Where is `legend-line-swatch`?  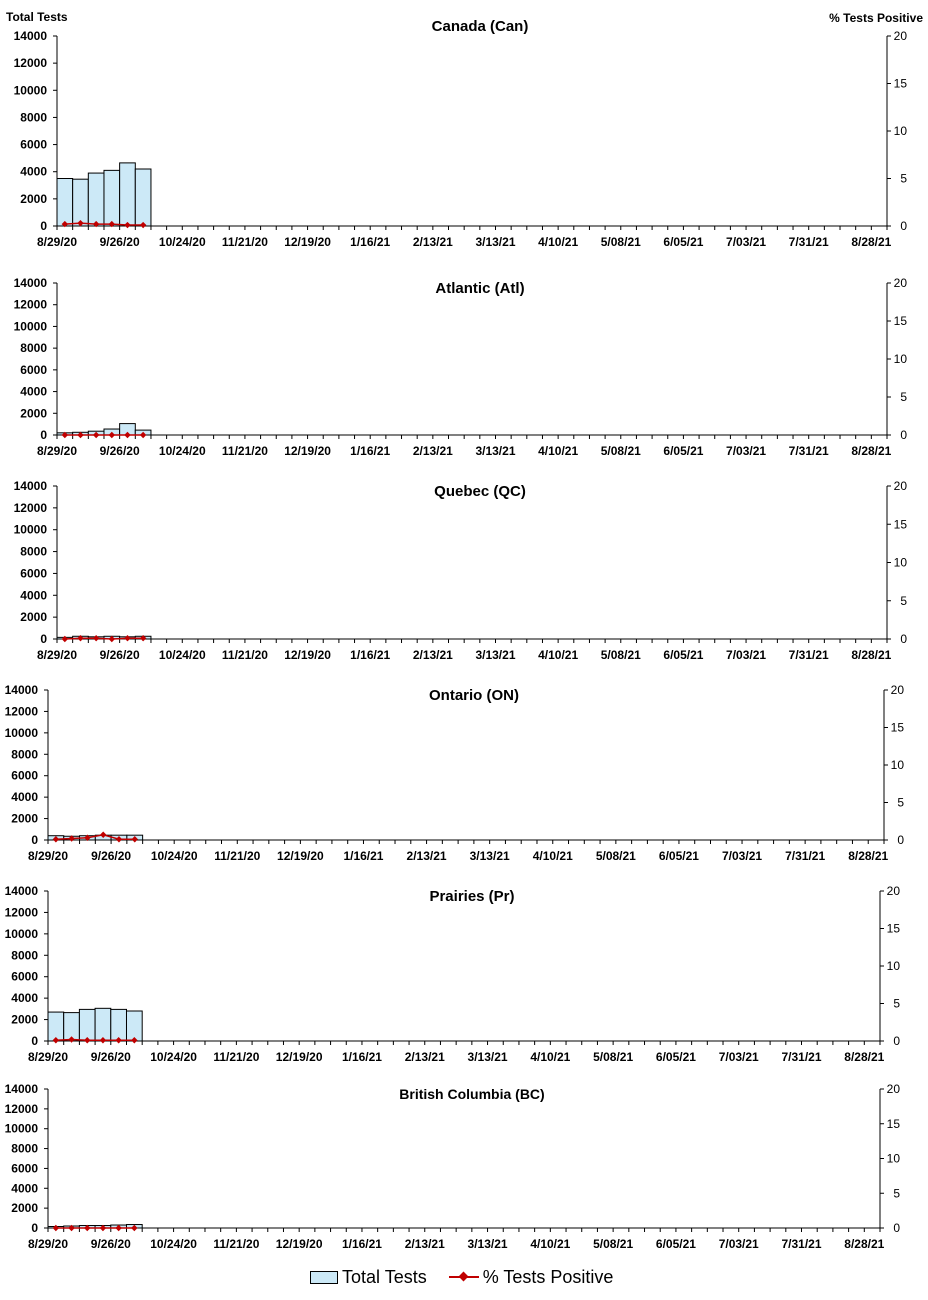
legend-line-swatch is located at coordinates (463, 1277).